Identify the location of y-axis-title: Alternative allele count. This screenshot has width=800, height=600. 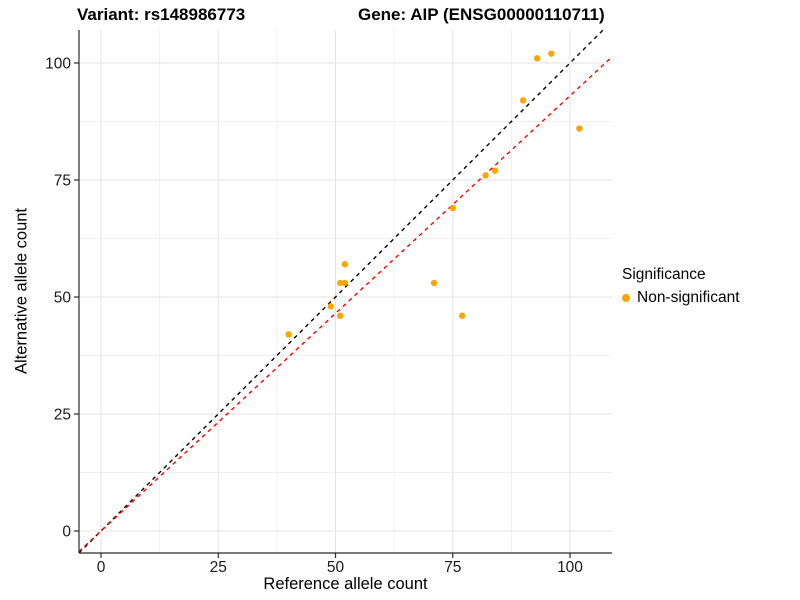
(21, 291).